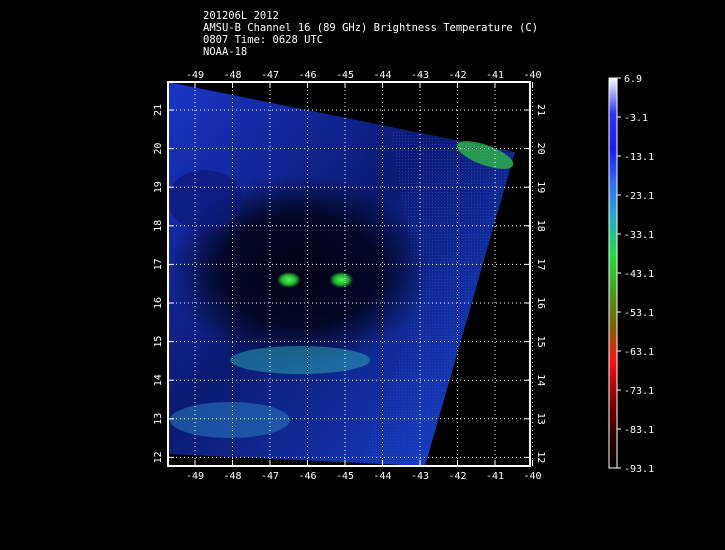  I want to click on lat-label-right: 20, so click(540, 149).